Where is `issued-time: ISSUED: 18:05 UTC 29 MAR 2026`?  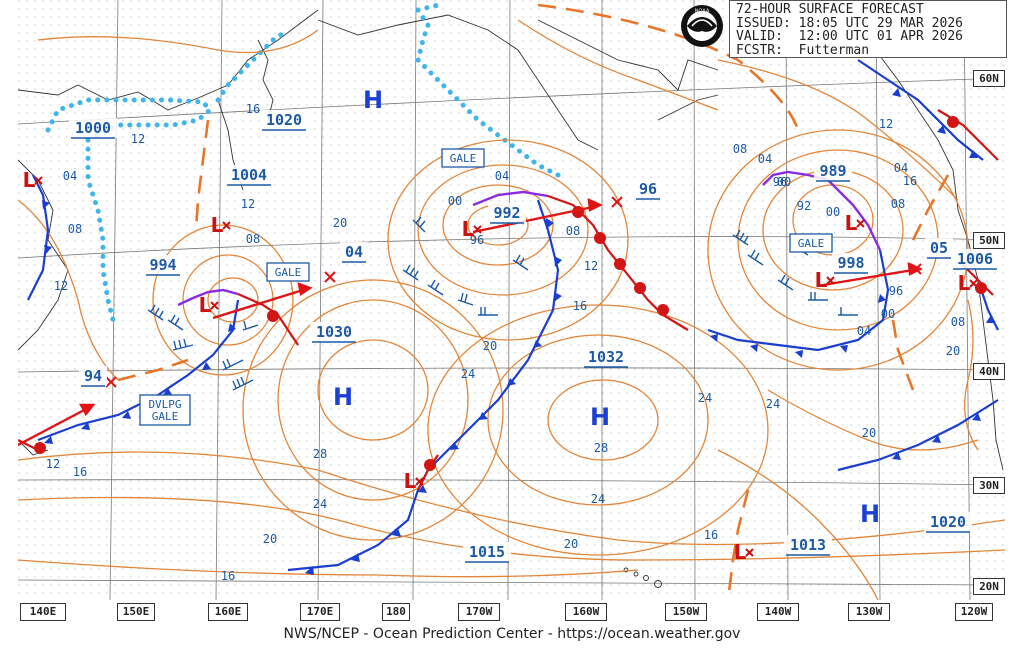
issued-time: ISSUED: 18:05 UTC 29 MAR 2026 is located at coordinates (849, 23).